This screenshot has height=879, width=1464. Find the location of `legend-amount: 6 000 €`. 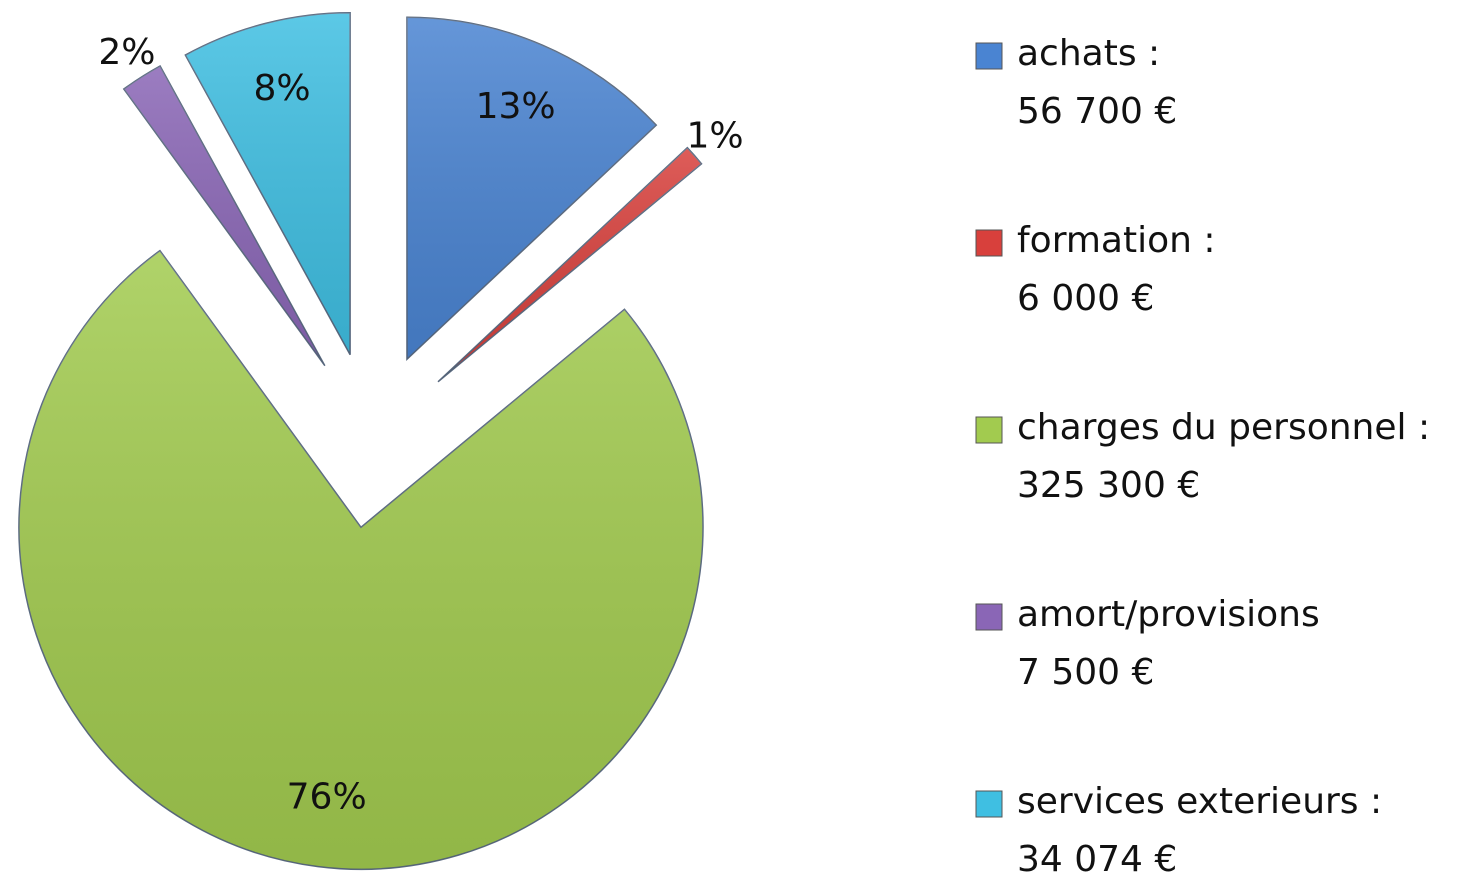

legend-amount: 6 000 € is located at coordinates (1085, 298).